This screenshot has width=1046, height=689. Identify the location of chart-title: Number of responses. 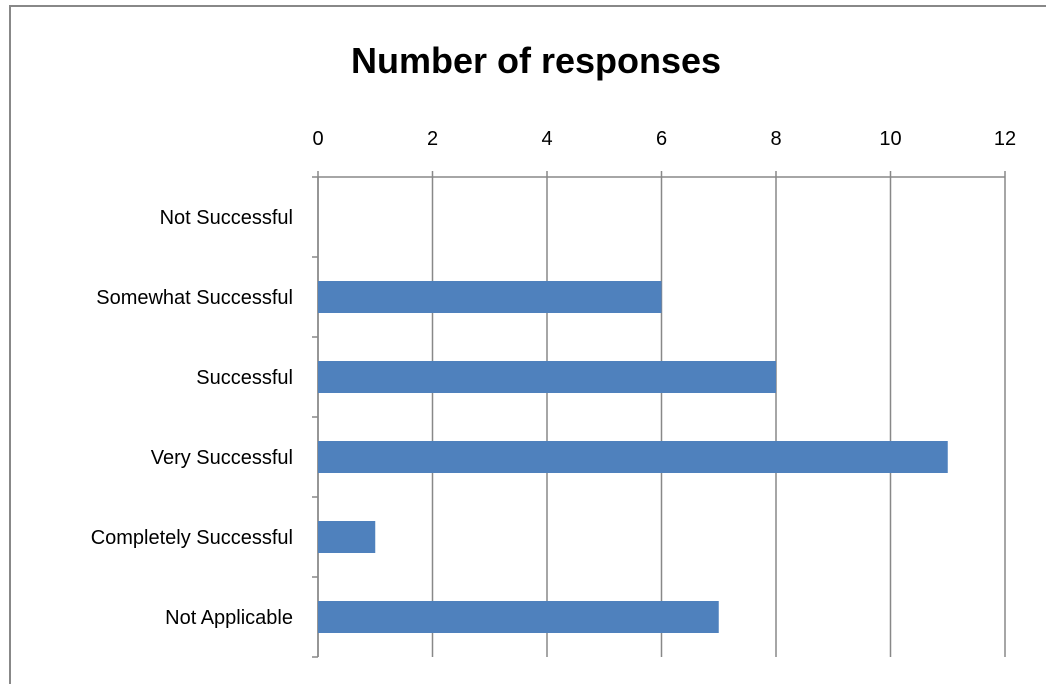
(536, 60).